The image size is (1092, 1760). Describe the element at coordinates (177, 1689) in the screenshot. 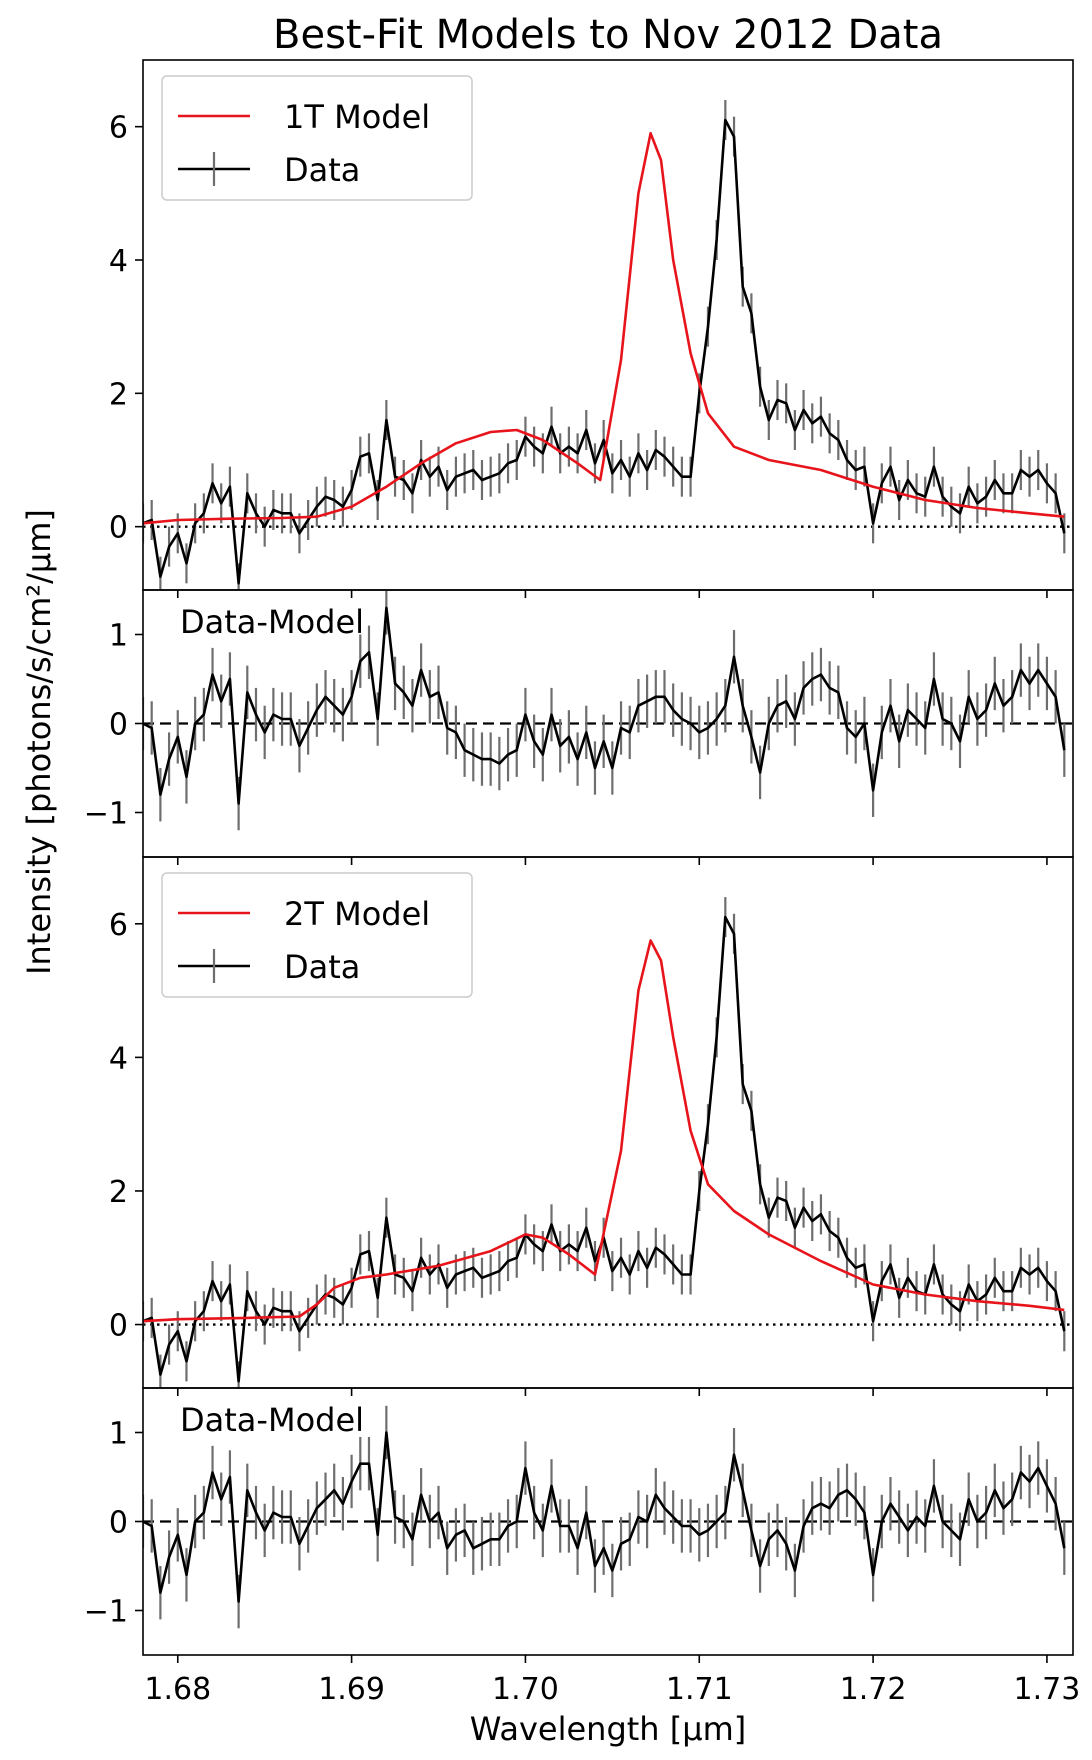

I see `x-tick-label: 1.68` at that location.